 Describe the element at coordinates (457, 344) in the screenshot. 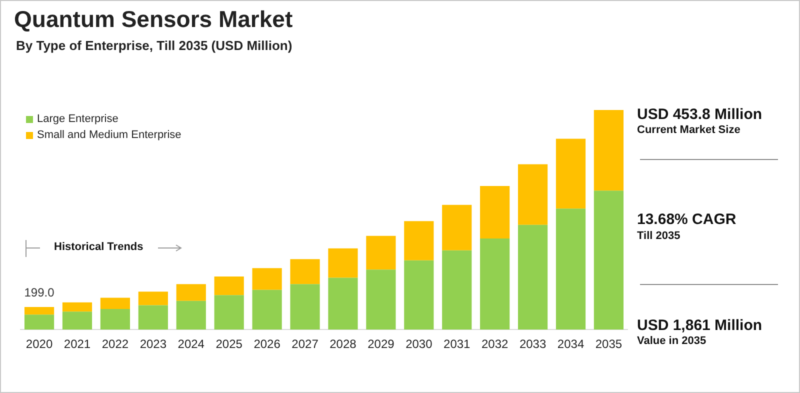

I see `x-tick-label: 2031` at that location.